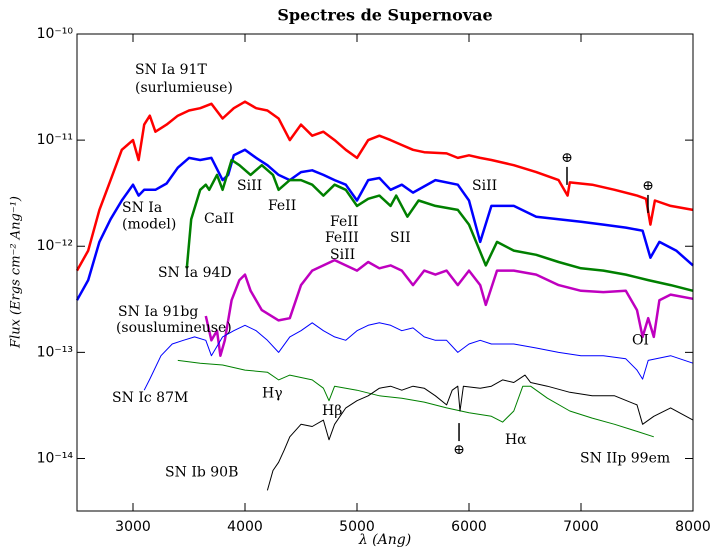 The height and width of the screenshot is (558, 716). What do you see at coordinates (219, 219) in the screenshot?
I see `annotation: CaII` at bounding box center [219, 219].